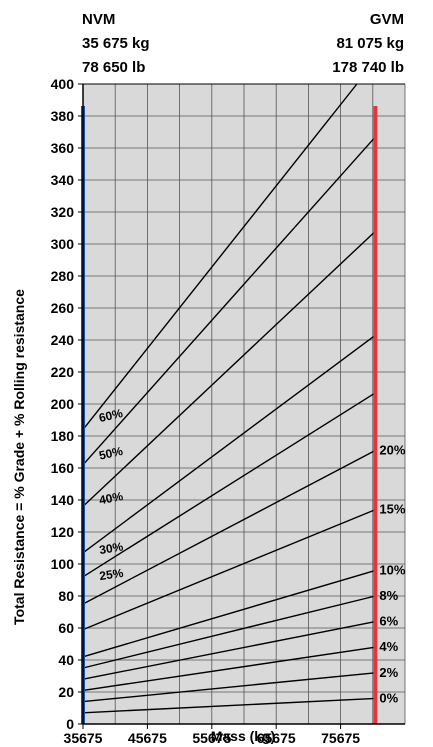 Image resolution: width=433 pixels, height=747 pixels. Describe the element at coordinates (392, 449) in the screenshot. I see `series-label-20pct: 20%` at that location.